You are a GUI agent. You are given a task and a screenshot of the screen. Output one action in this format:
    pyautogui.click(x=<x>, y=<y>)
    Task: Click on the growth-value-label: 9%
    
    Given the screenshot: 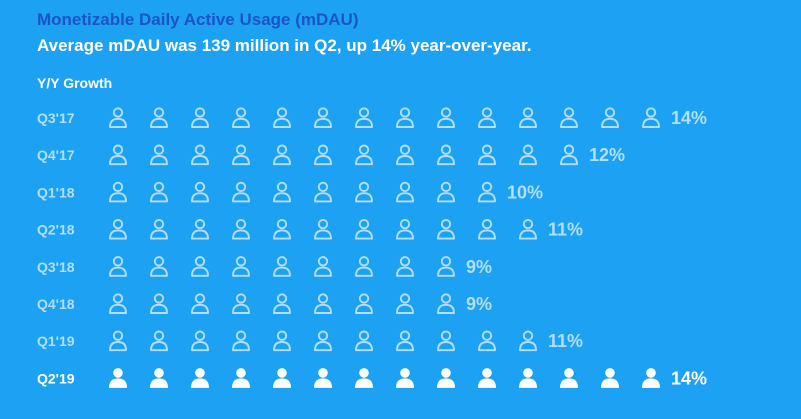 What is the action you would take?
    pyautogui.click(x=479, y=267)
    